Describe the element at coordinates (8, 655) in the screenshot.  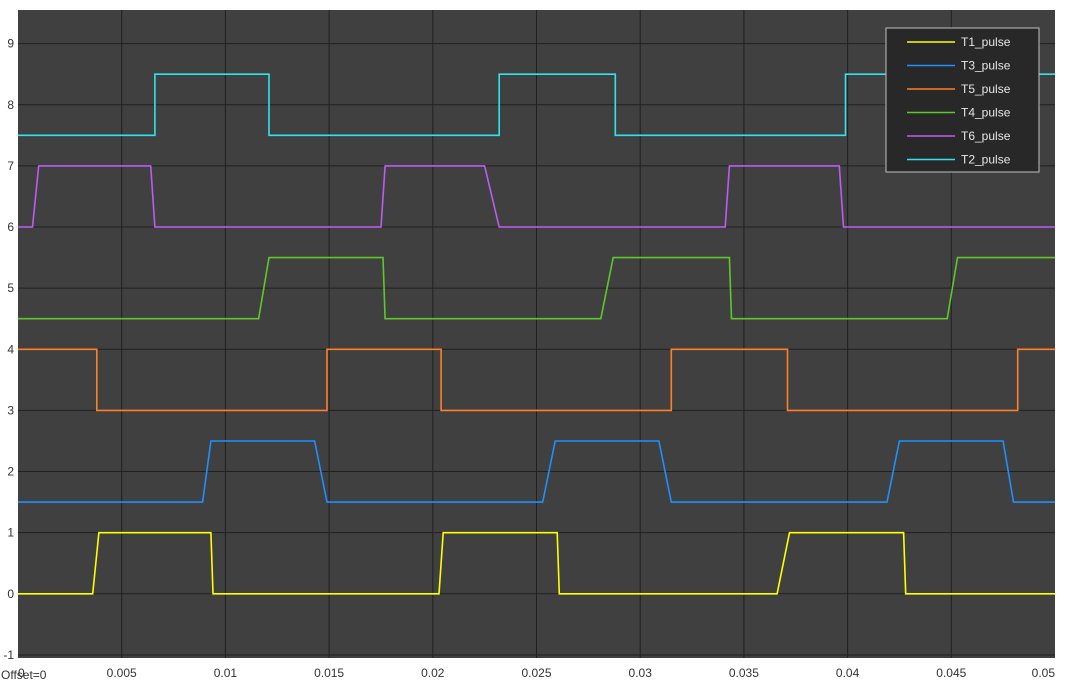
I see `y-tick-label: -1` at that location.